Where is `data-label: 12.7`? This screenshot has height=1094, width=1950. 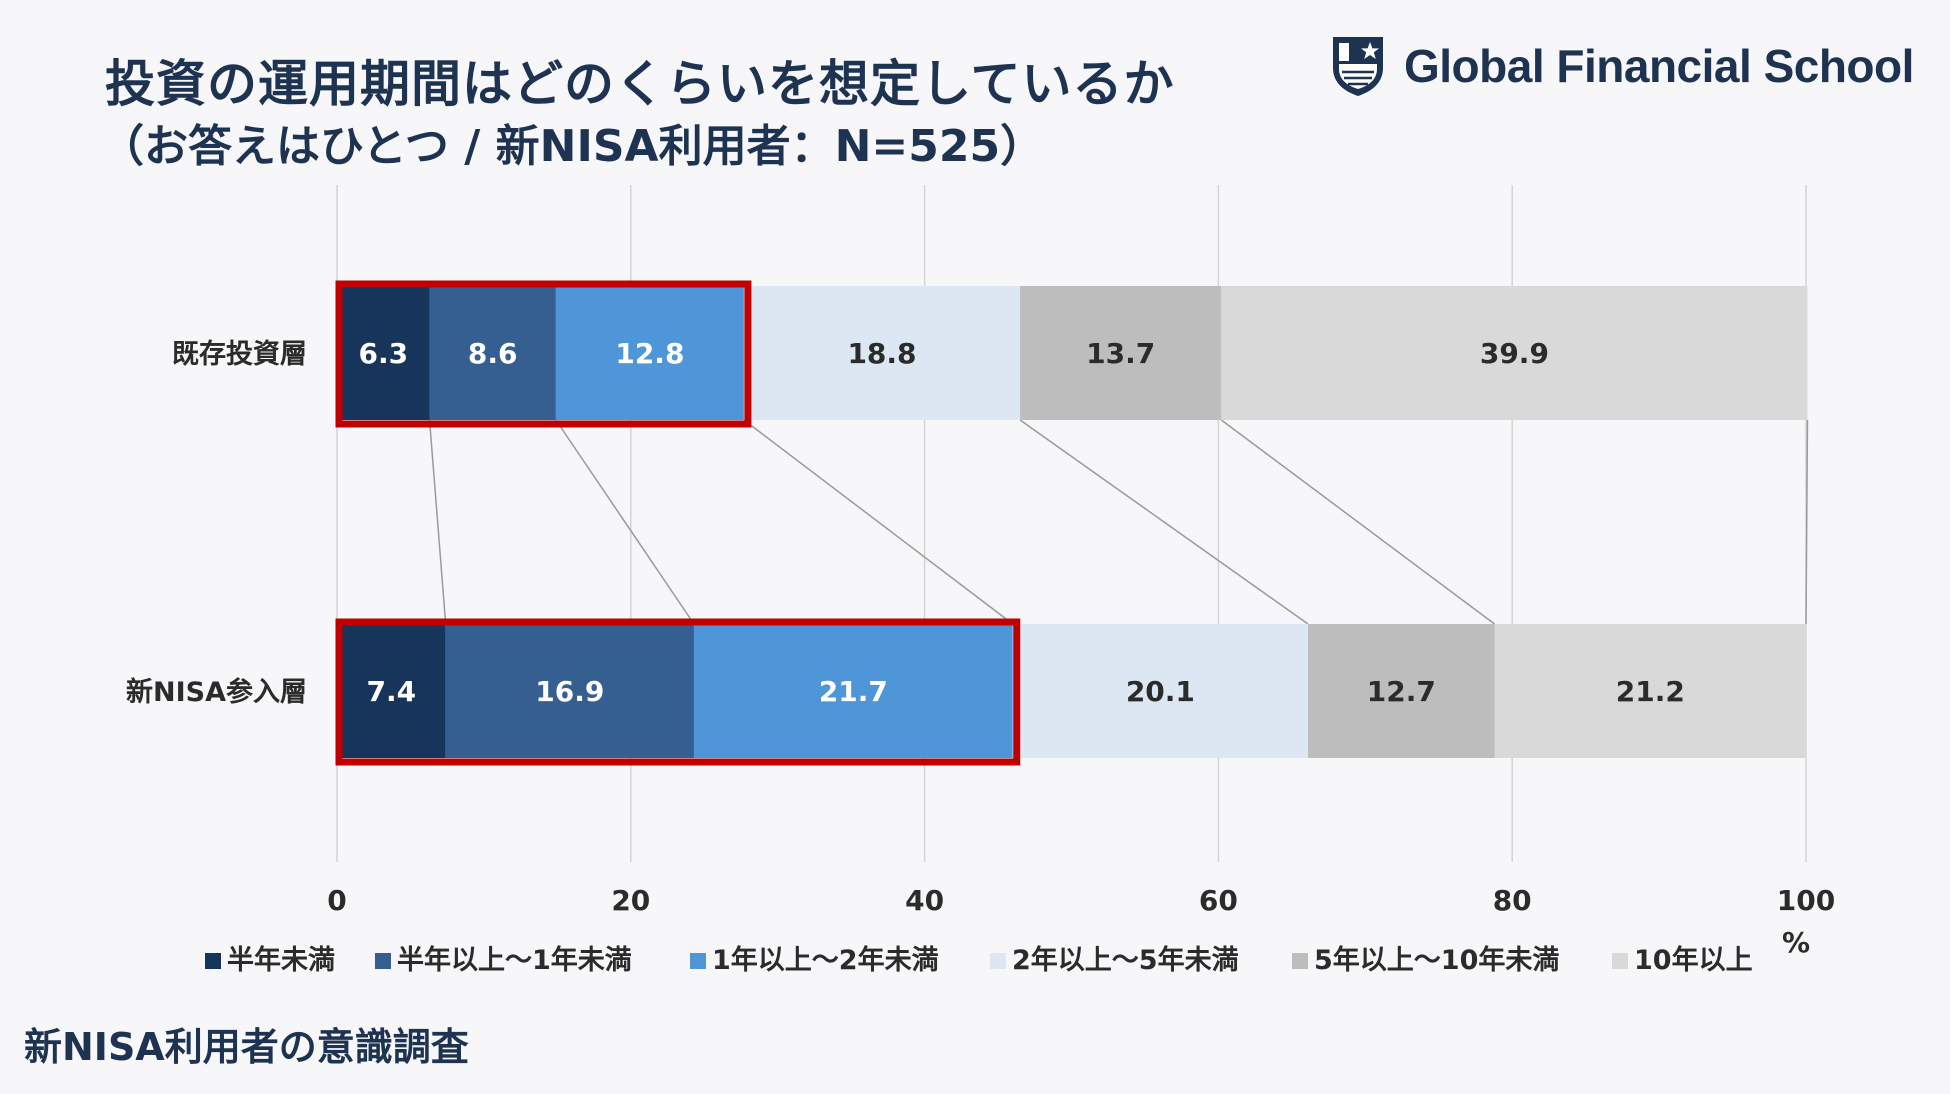 data-label: 12.7 is located at coordinates (1401, 691).